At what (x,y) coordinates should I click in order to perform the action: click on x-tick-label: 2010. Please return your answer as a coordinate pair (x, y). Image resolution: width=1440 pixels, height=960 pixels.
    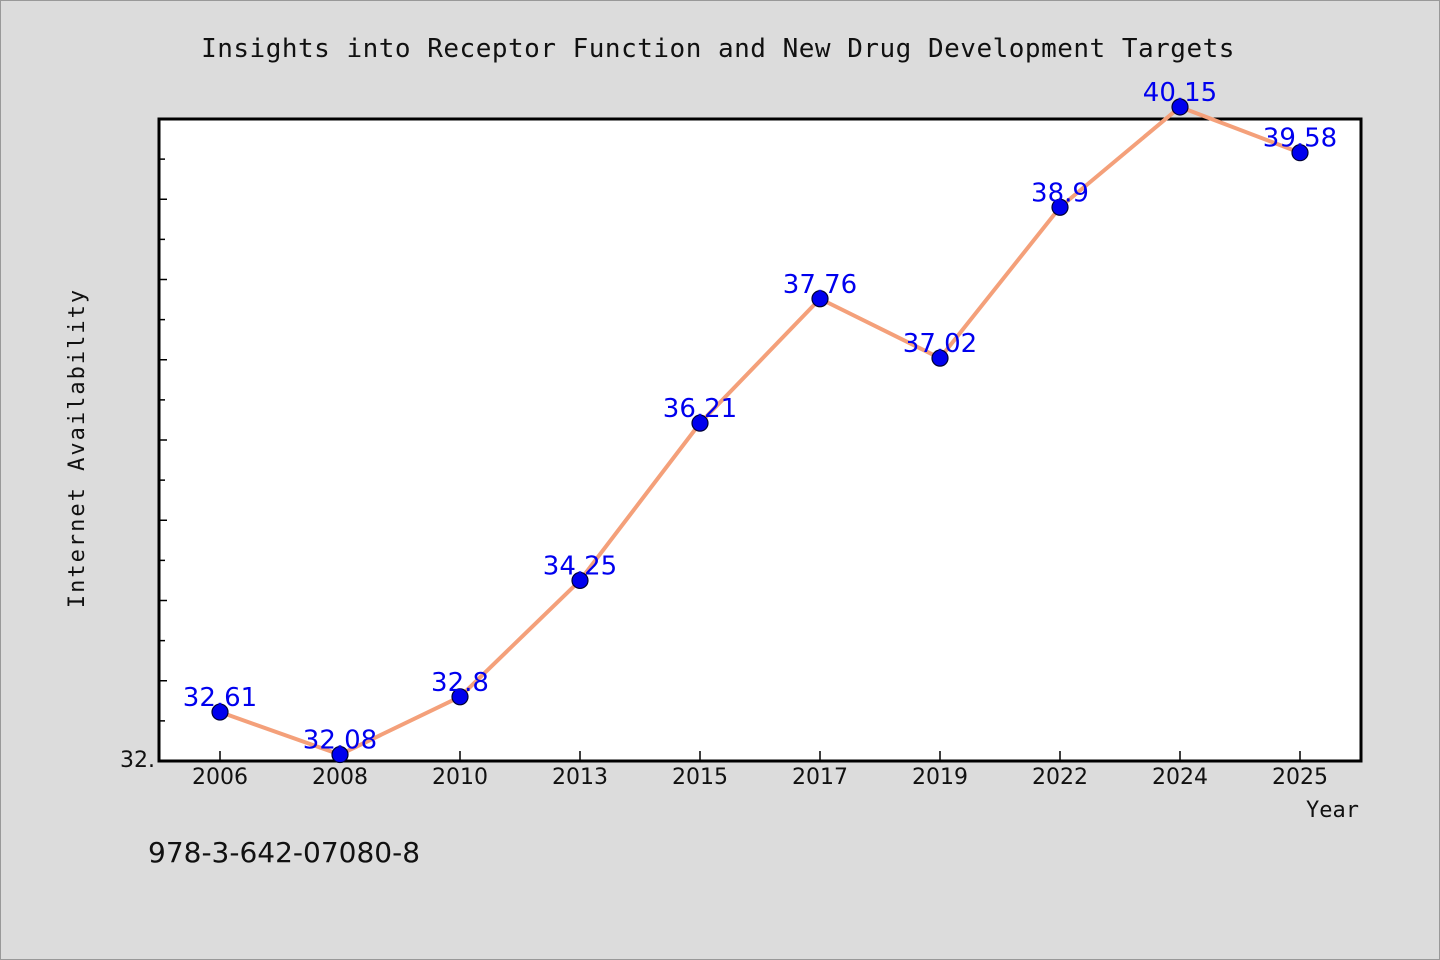
    Looking at the image, I should click on (460, 777).